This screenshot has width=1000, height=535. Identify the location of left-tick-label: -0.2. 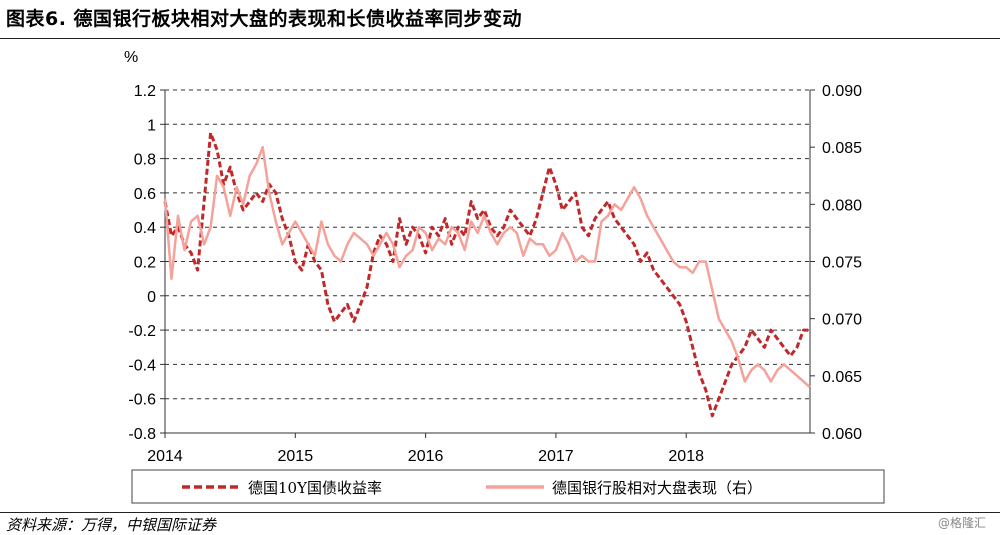
(142, 331).